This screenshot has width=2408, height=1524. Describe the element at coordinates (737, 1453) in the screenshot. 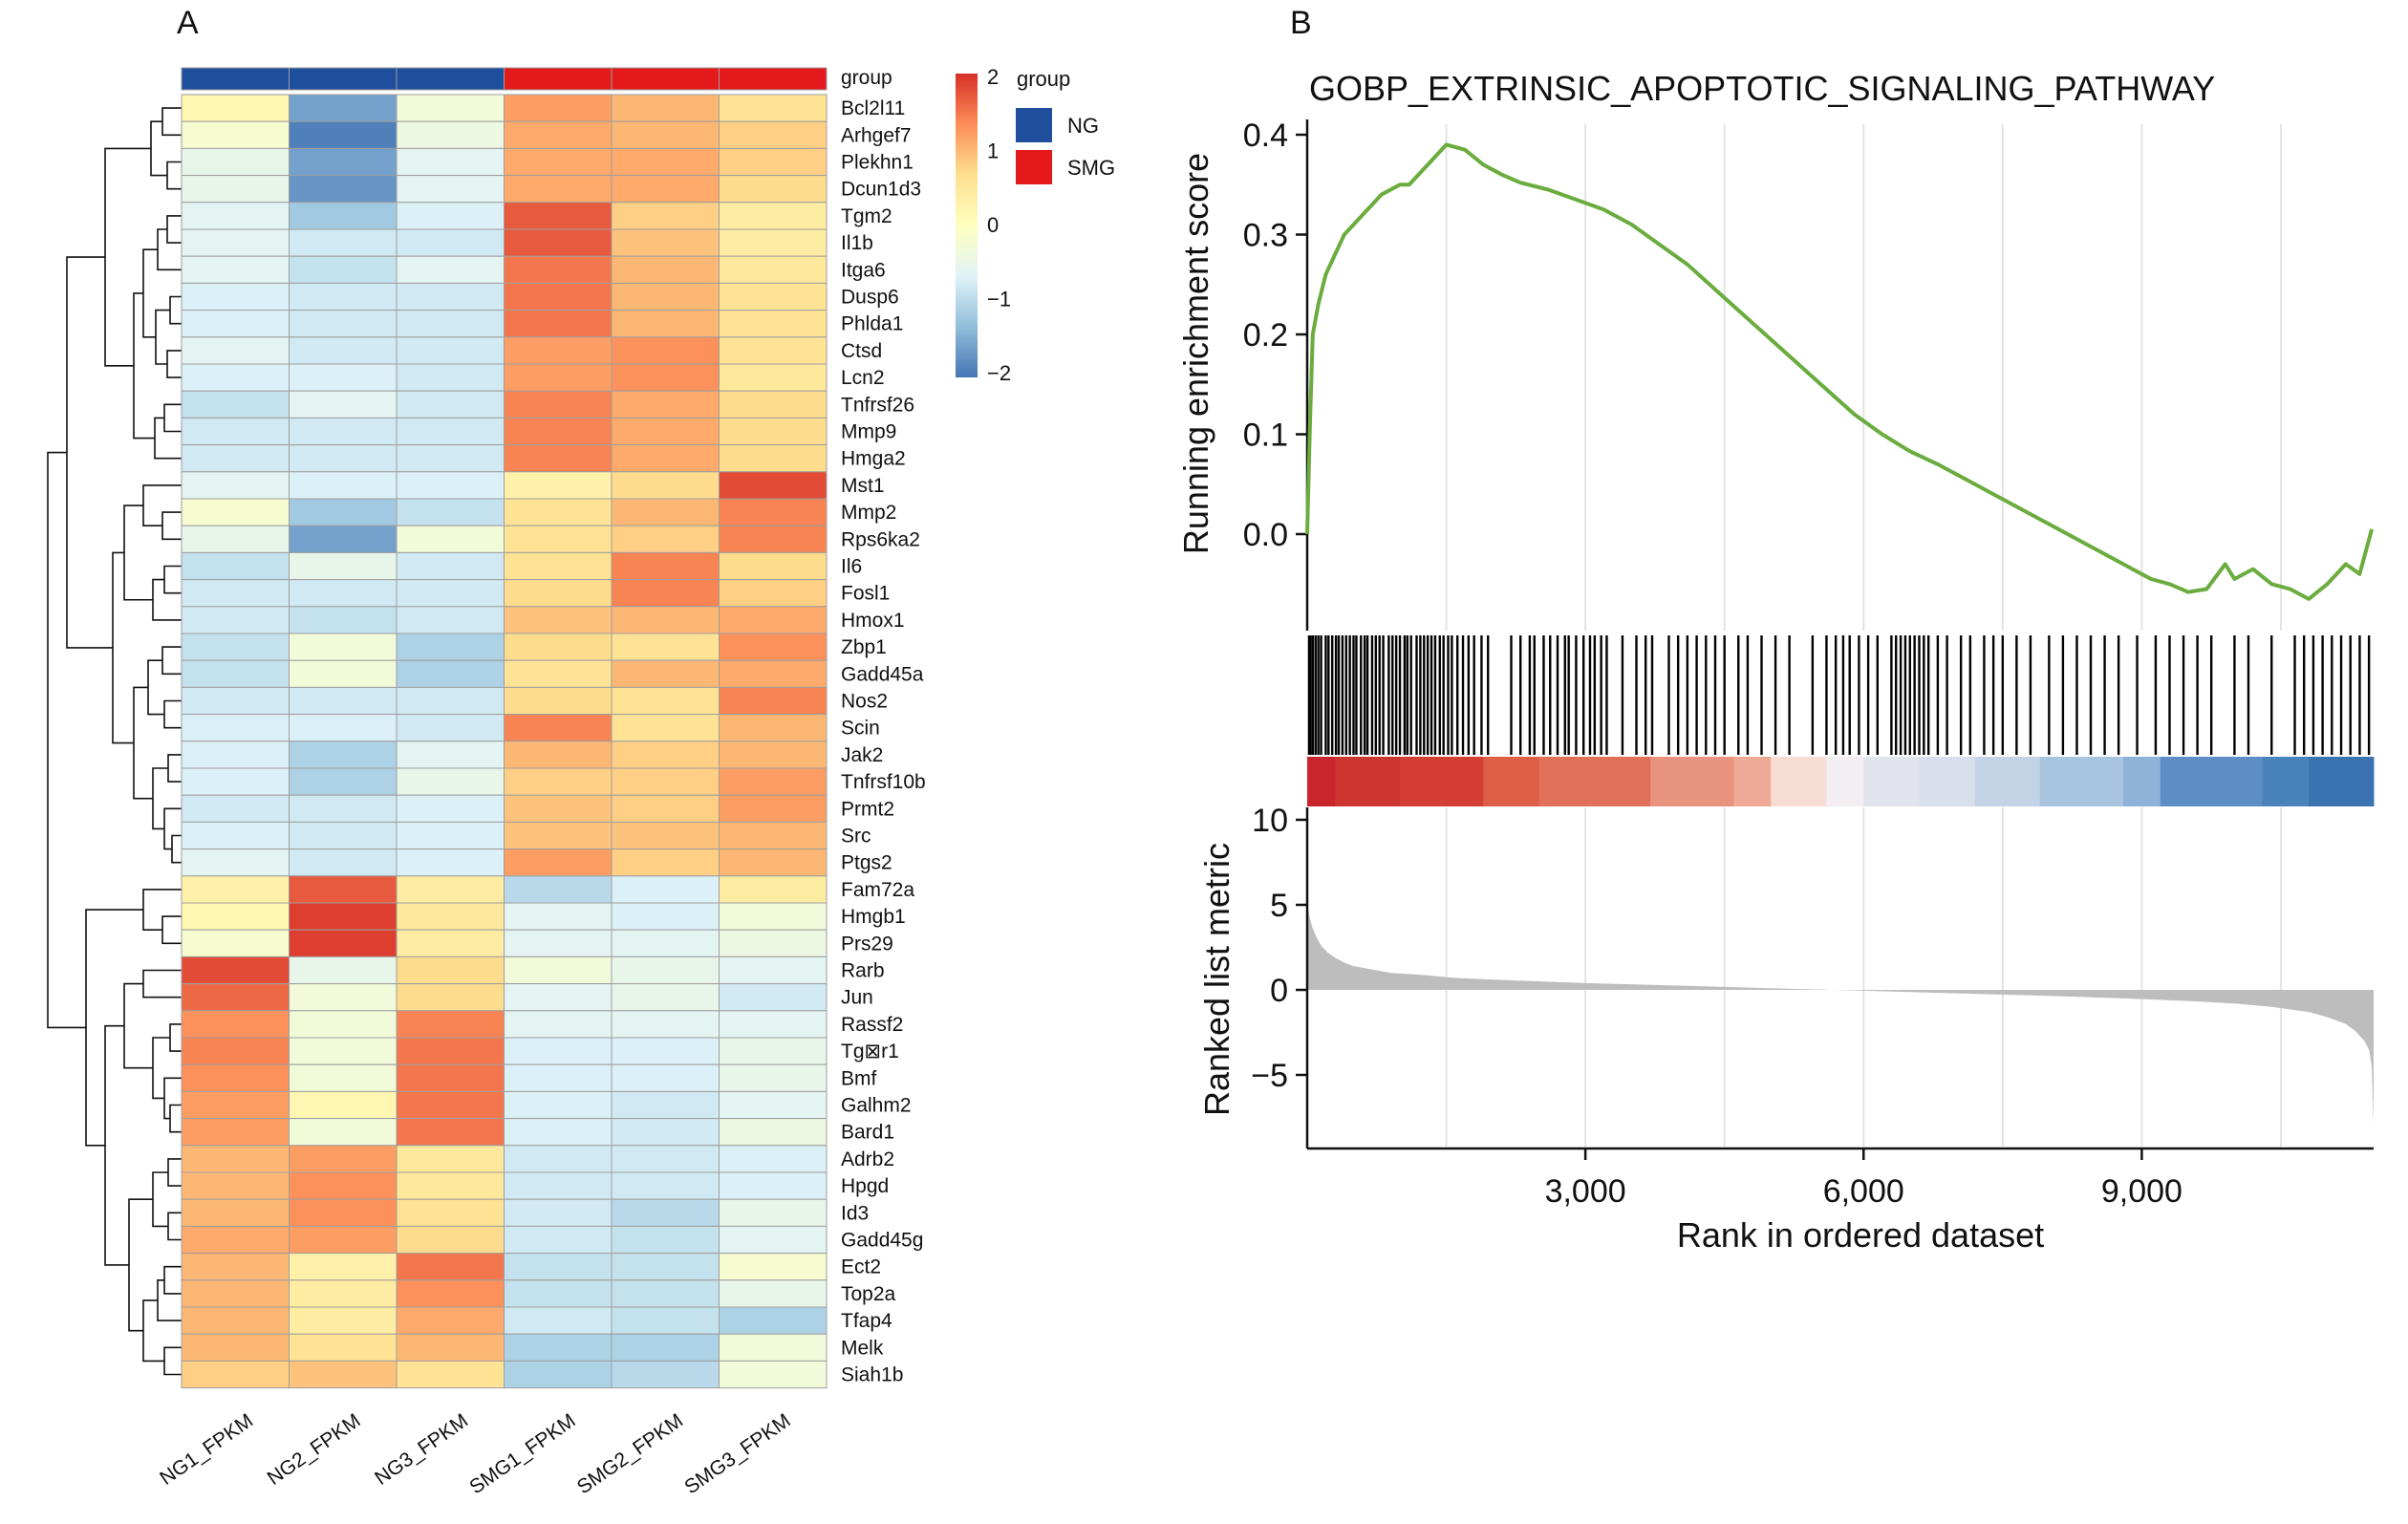

I see `sample-label: SMG3_FPKM` at that location.